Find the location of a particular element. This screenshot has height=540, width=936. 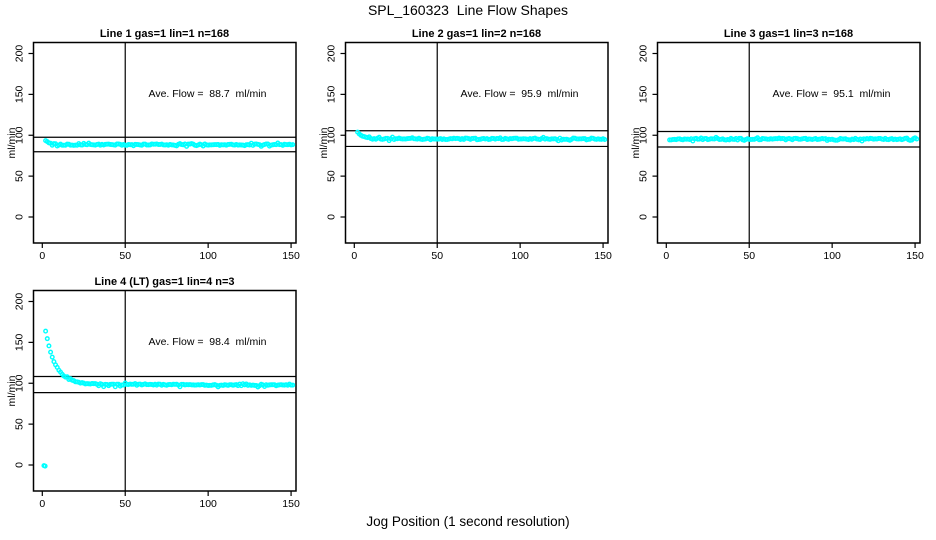

subplot-title: Line 1 gas=1 lin=1 n=168 is located at coordinates (164, 34).